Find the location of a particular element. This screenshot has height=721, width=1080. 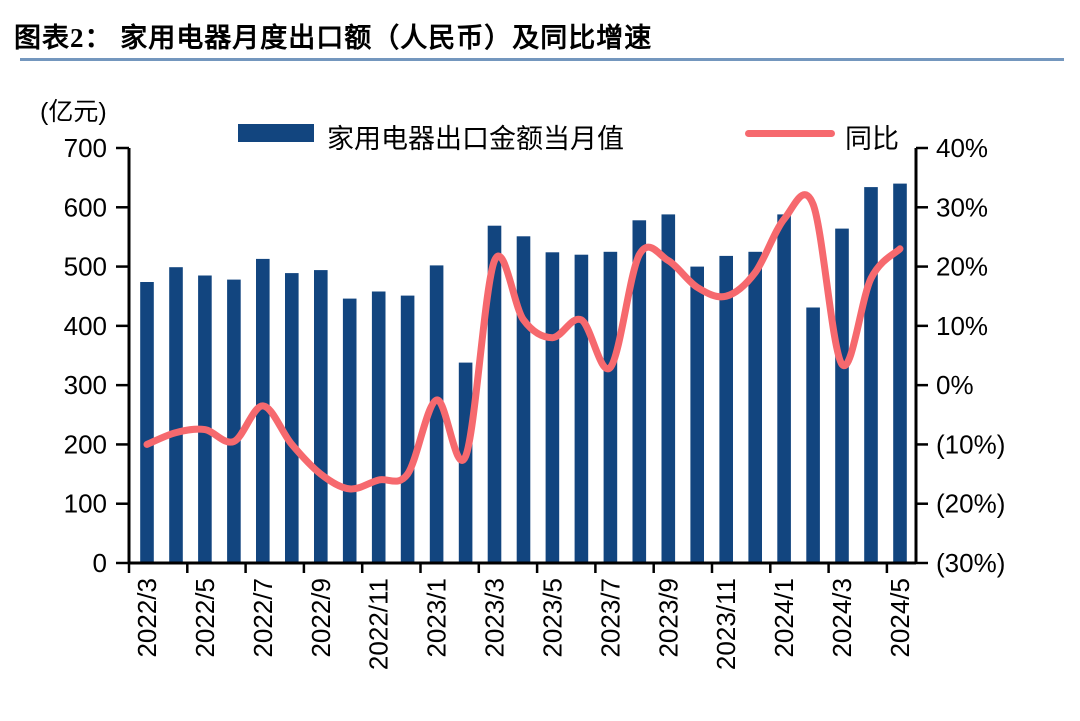

svg-text: 100 is located at coordinates (85, 504).